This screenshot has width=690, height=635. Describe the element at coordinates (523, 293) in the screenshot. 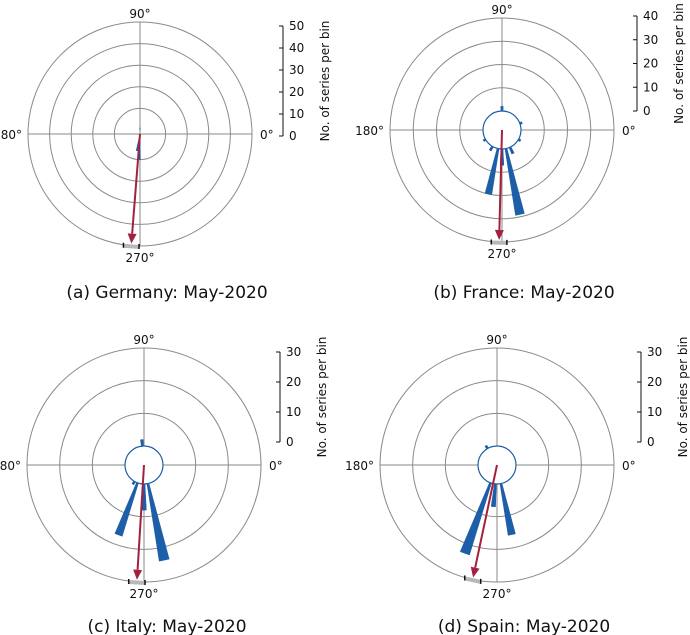

I see `panel-caption: (b) France: May-2020` at that location.